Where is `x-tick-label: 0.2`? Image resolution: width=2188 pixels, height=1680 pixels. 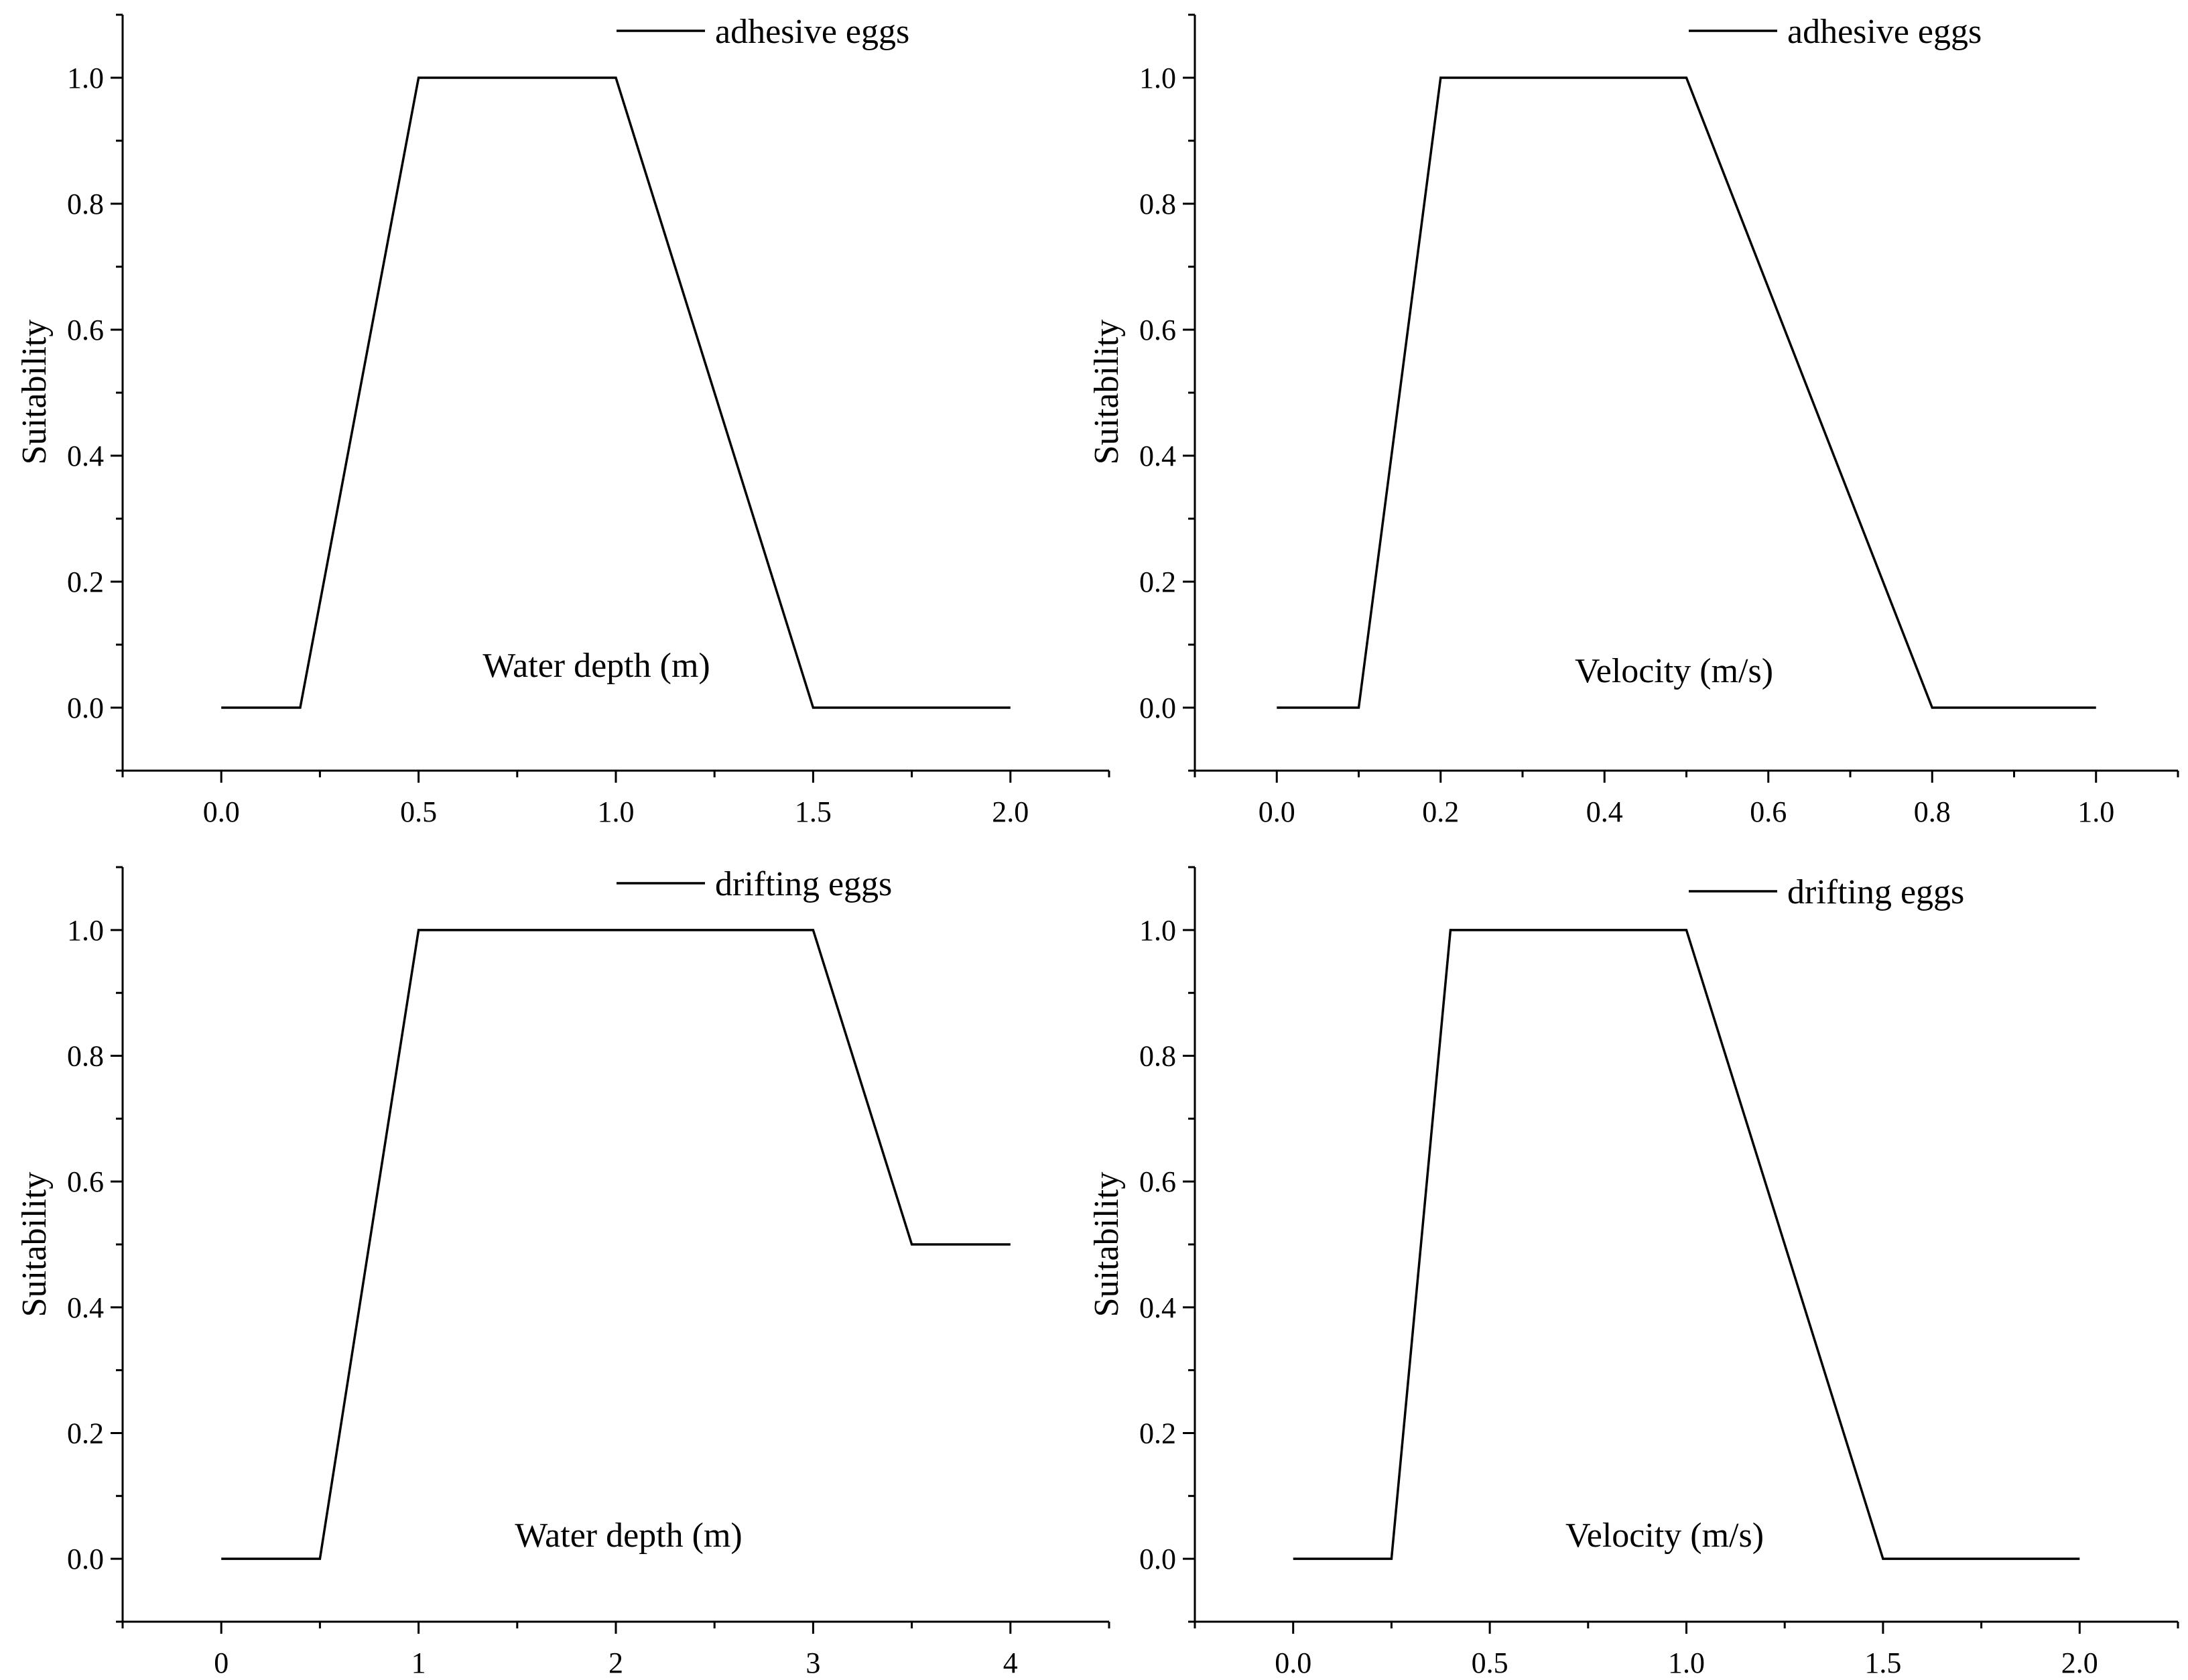
x-tick-label: 0.2 is located at coordinates (1441, 811).